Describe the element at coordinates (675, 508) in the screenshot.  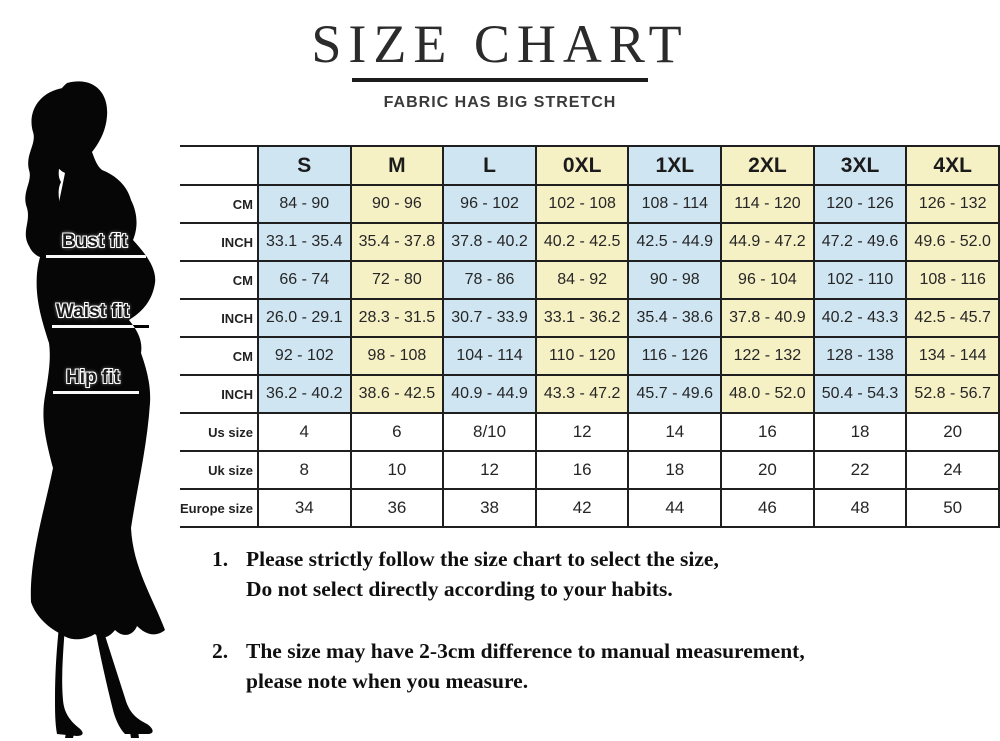
I see `size-value-cell: 44` at that location.